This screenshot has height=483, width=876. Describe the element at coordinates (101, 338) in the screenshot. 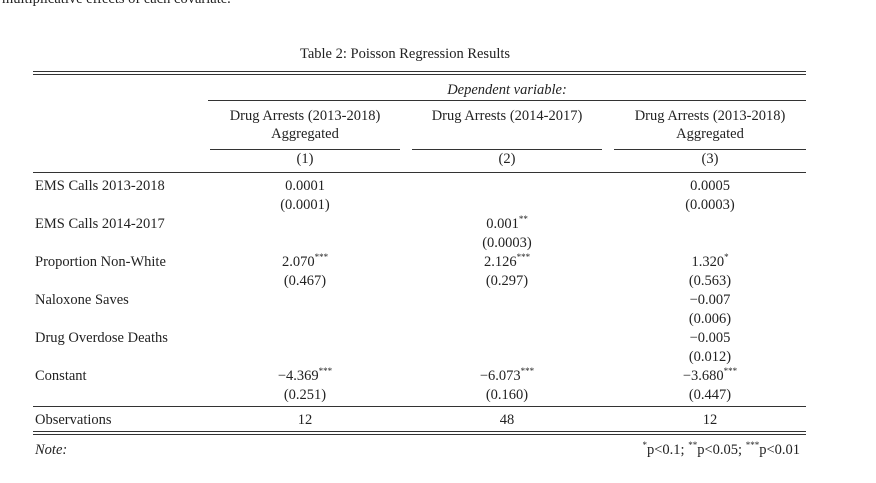

I see `row-label: Drug Overdose Deaths` at that location.